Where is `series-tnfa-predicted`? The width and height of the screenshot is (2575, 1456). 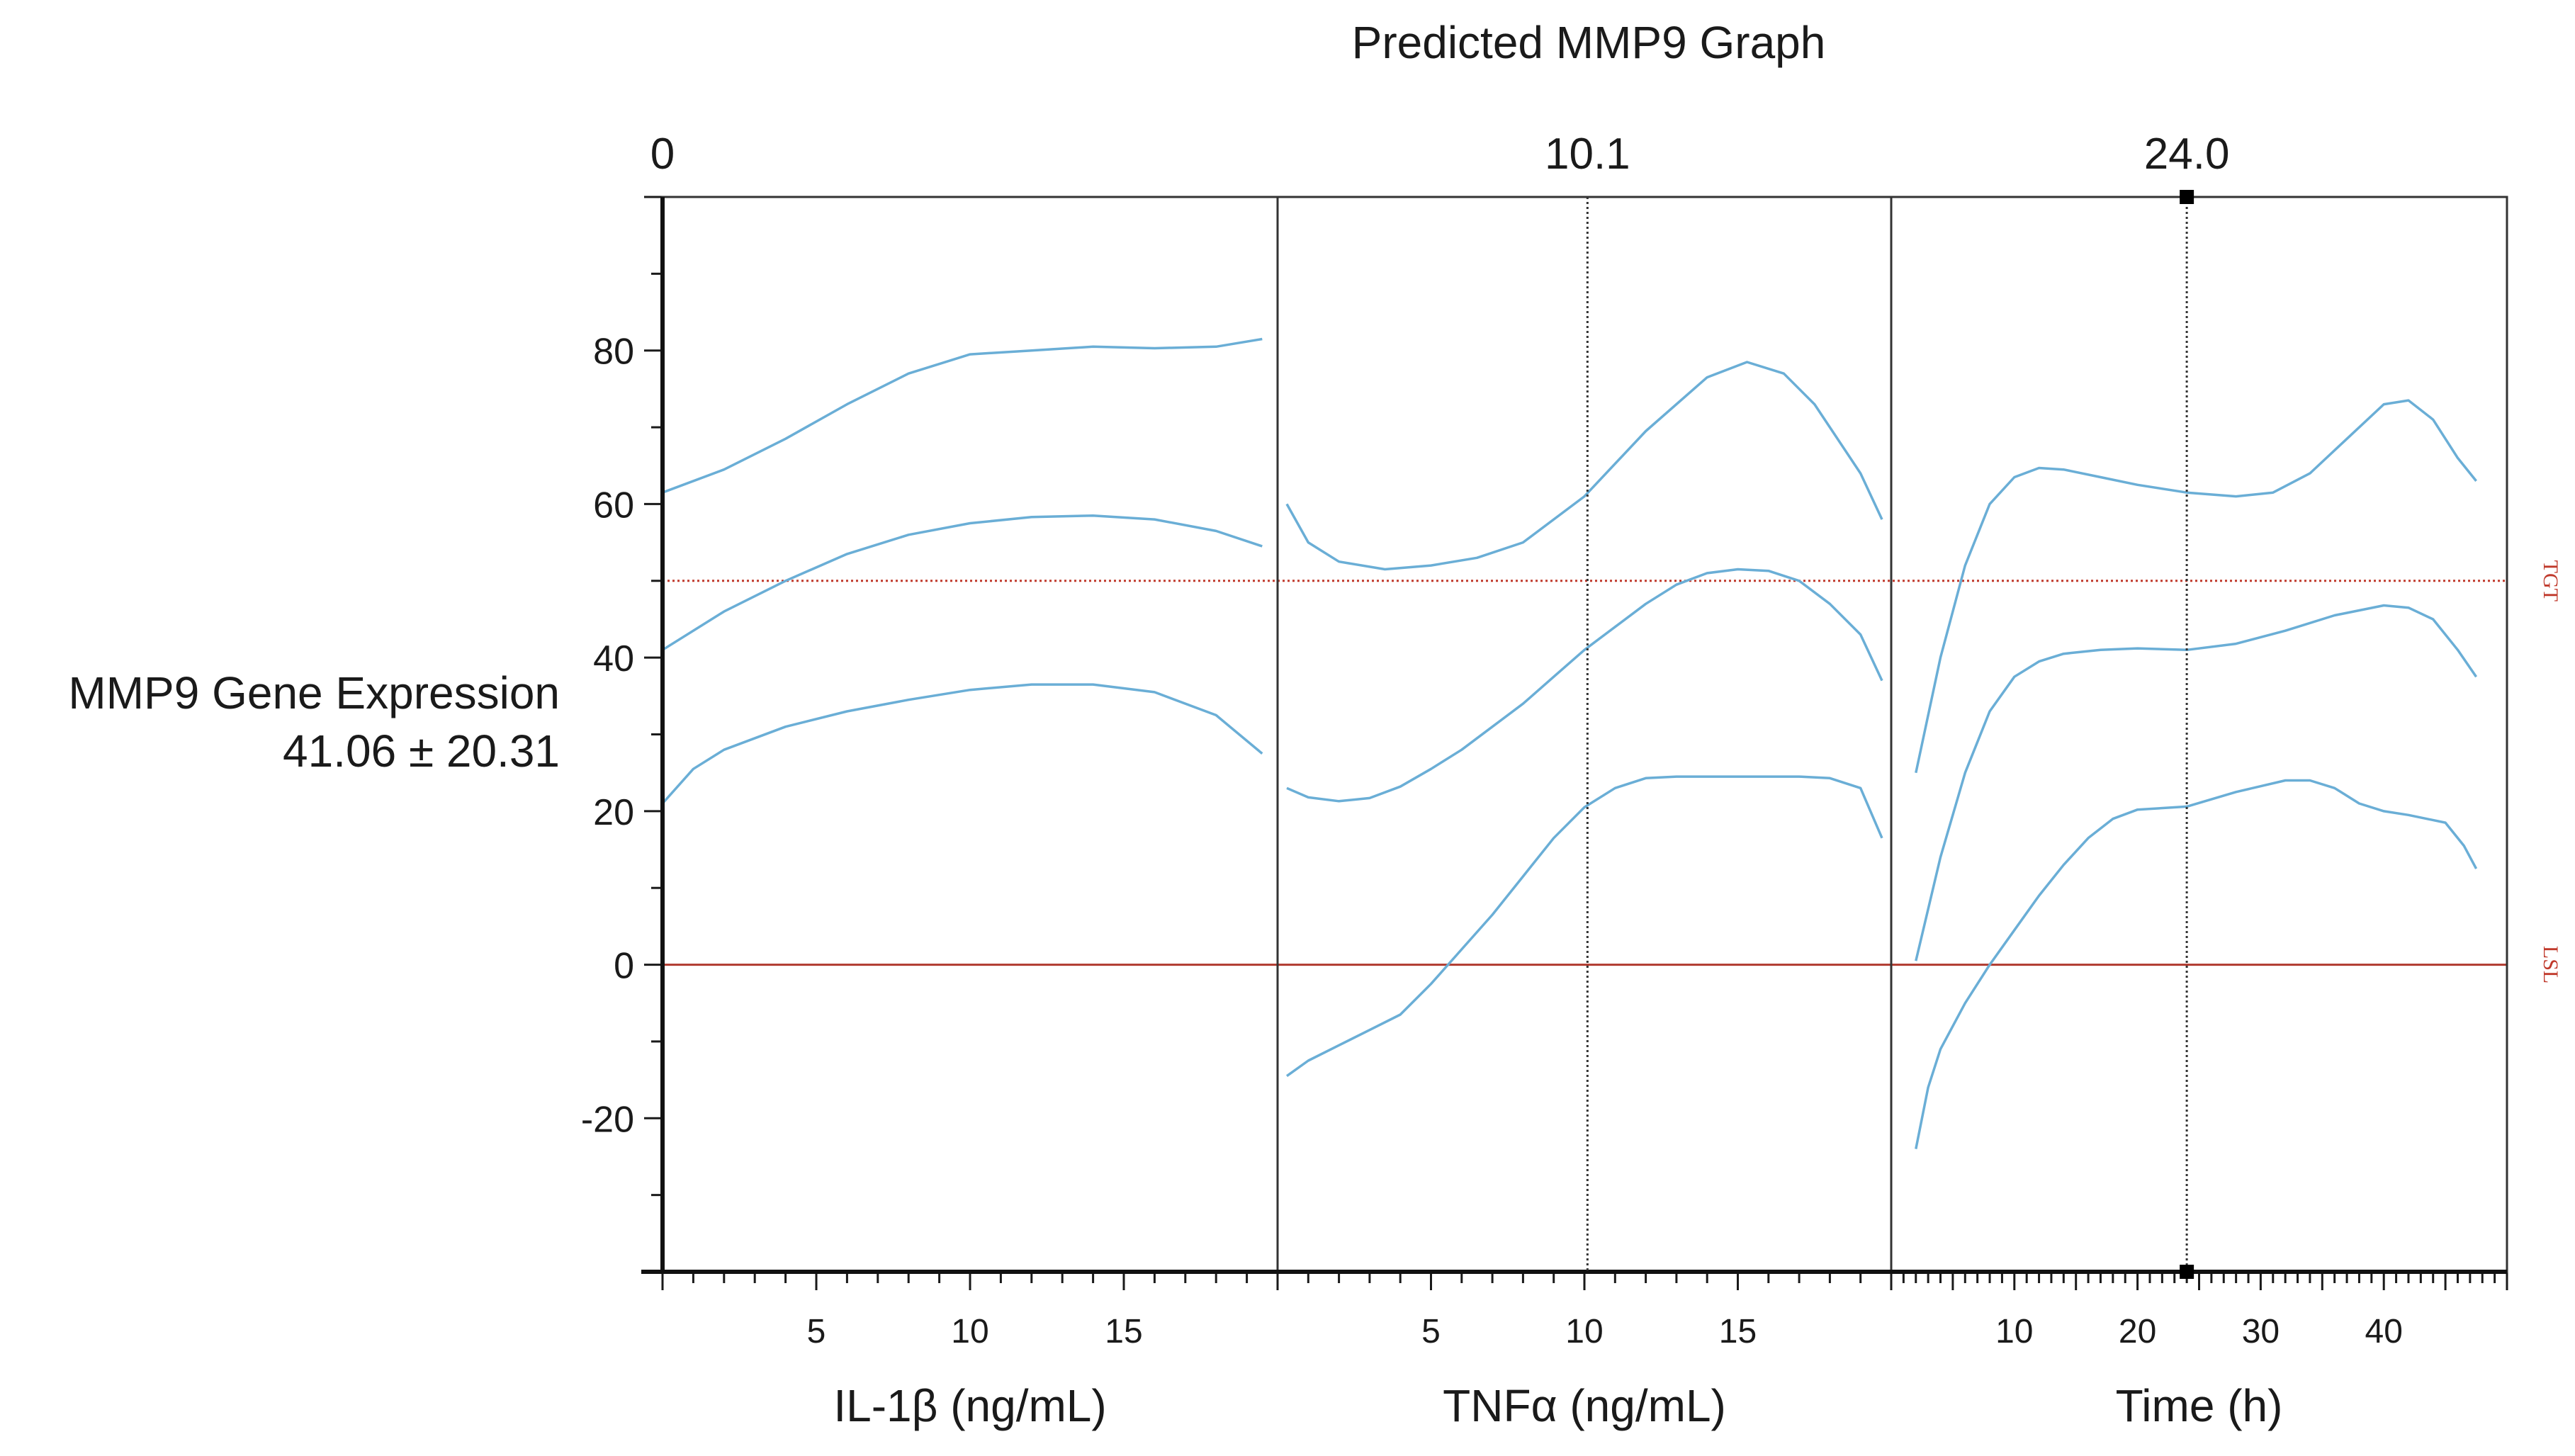
series-tnfa-predicted is located at coordinates (1584, 686).